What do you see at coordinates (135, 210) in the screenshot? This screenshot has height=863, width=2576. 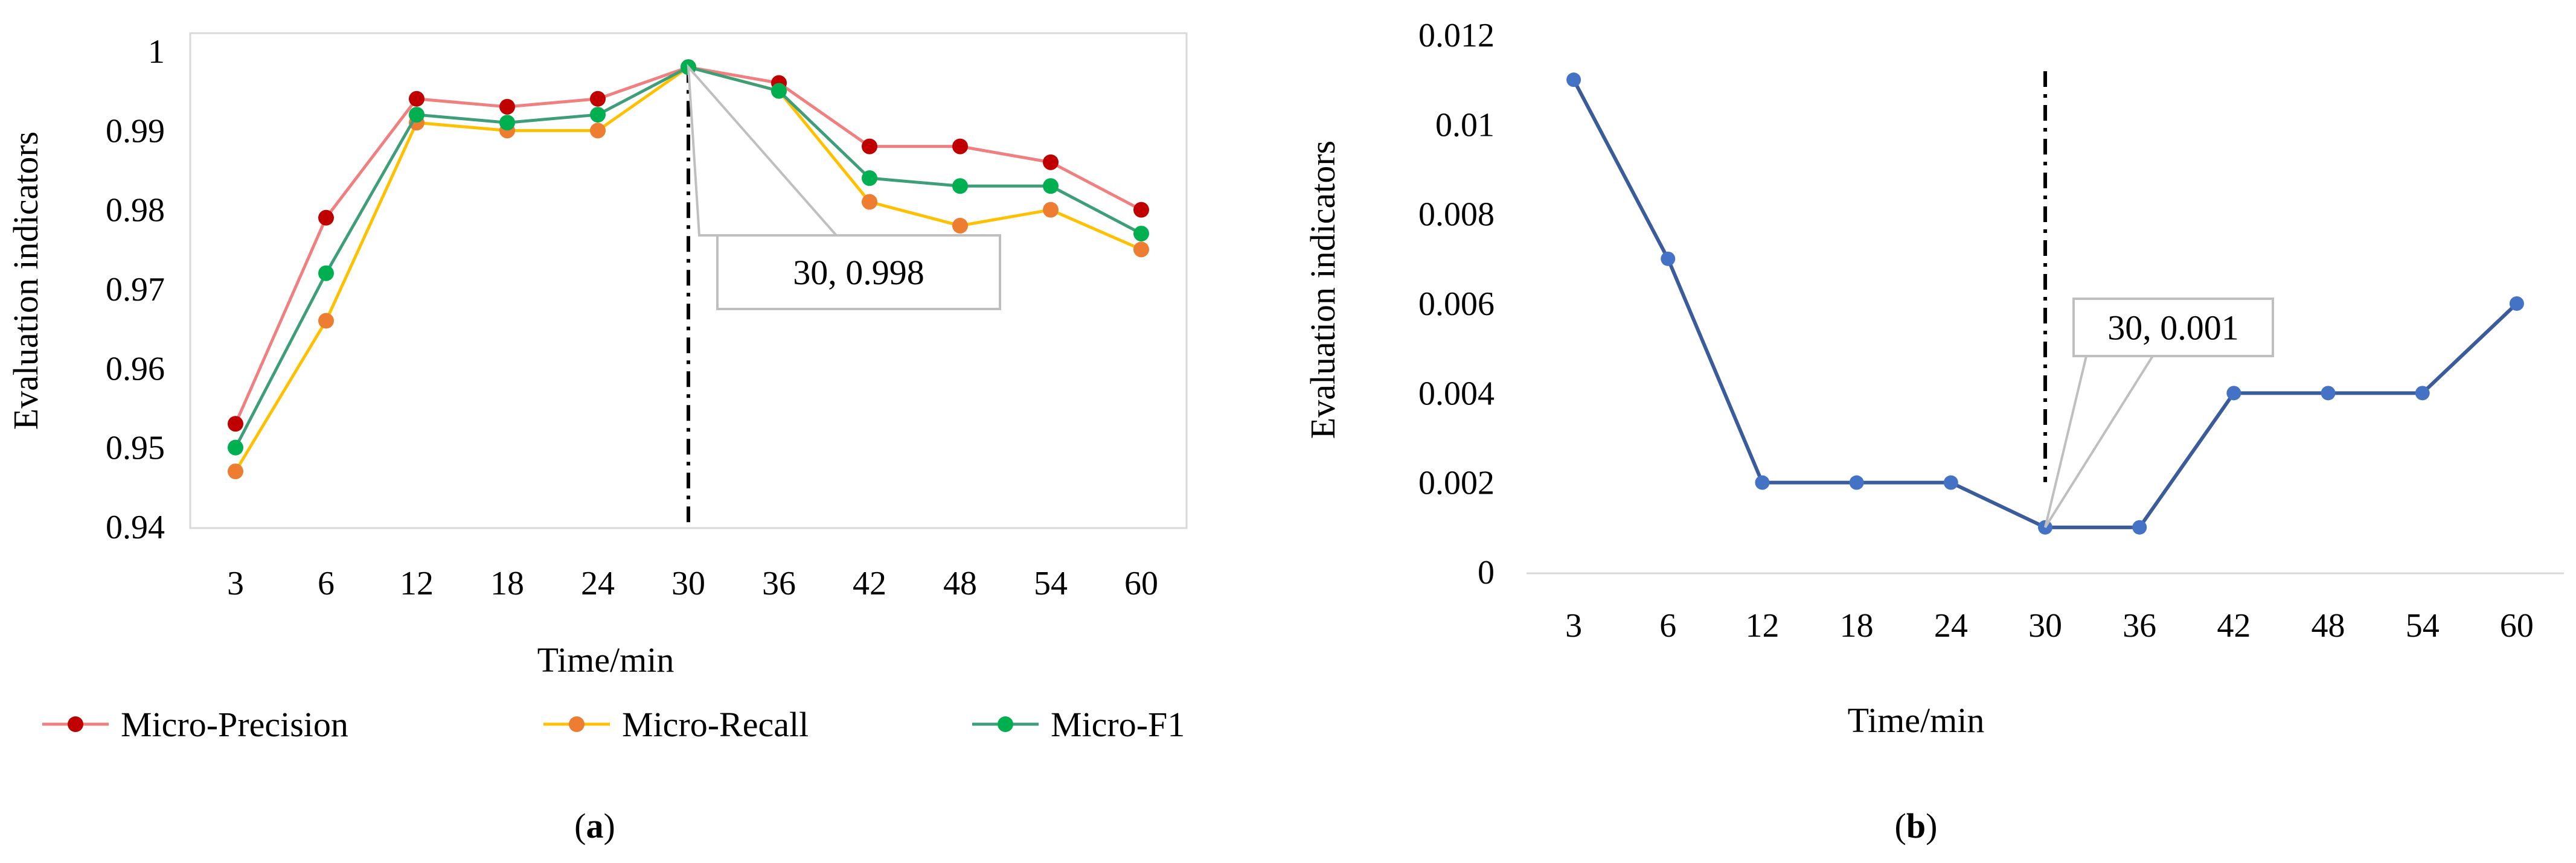 I see `y-tick-label: 0.98` at bounding box center [135, 210].